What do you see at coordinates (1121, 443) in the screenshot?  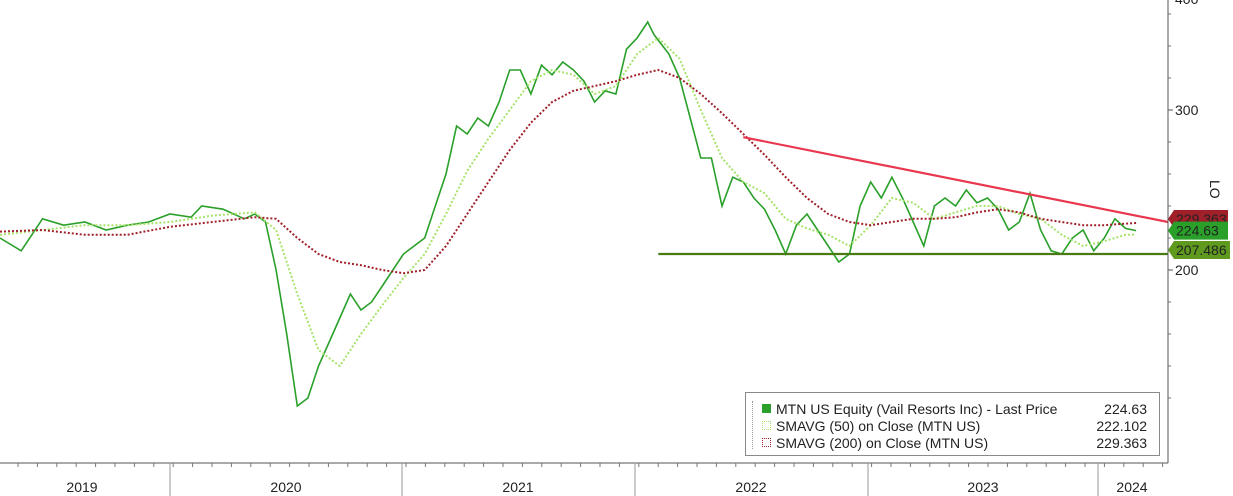 I see `legend-value-sma200: 229.363` at bounding box center [1121, 443].